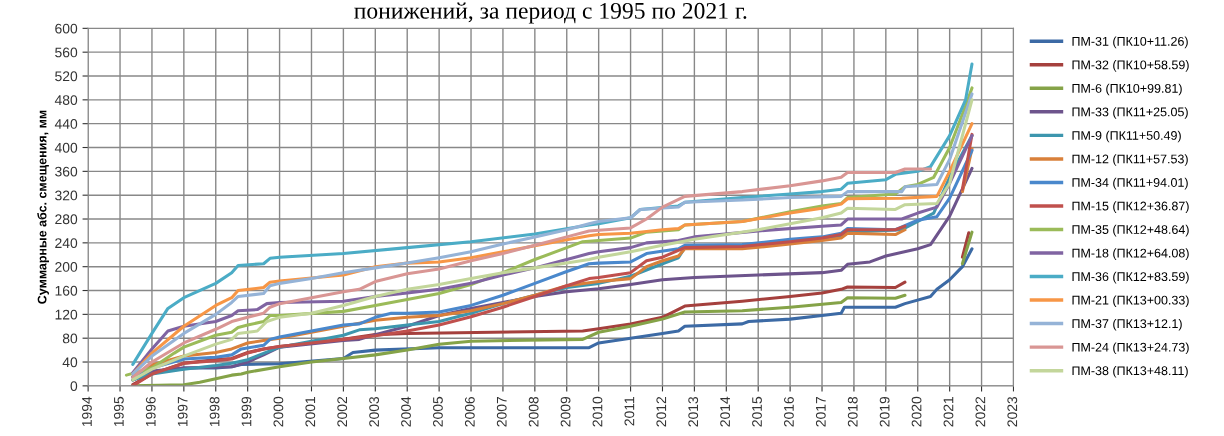 The height and width of the screenshot is (436, 1224). What do you see at coordinates (150, 411) in the screenshot?
I see `x-tick-label: 1996` at bounding box center [150, 411].